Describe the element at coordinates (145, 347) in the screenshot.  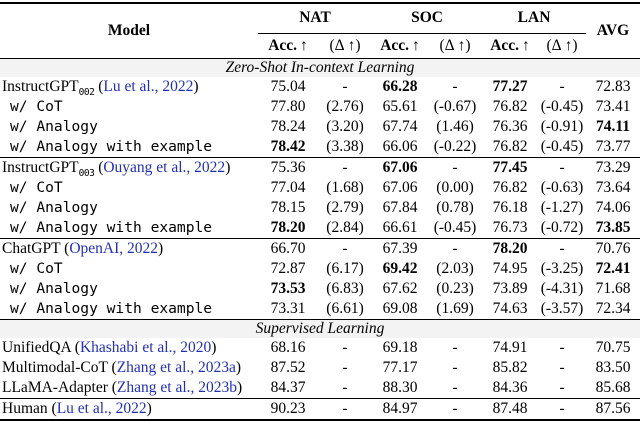
I see `citation-link: Khashabi et al., 2020` at that location.